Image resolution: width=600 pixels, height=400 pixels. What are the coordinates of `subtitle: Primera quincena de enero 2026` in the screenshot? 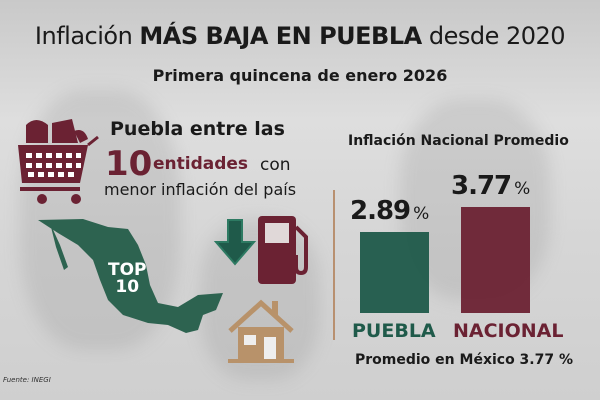 It's located at (300, 75).